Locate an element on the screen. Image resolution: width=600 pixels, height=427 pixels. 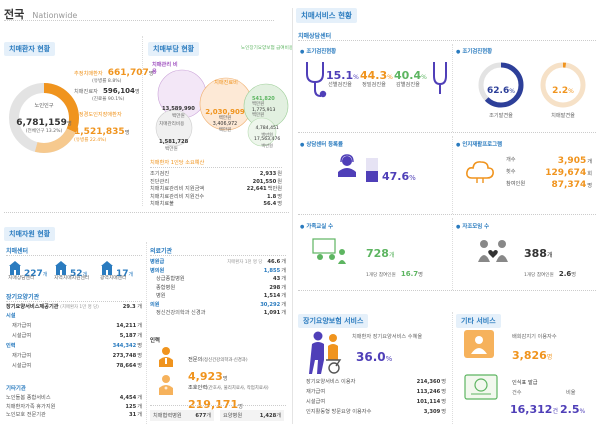
id-rate-value: 2.5 is located at coordinates (570, 409).